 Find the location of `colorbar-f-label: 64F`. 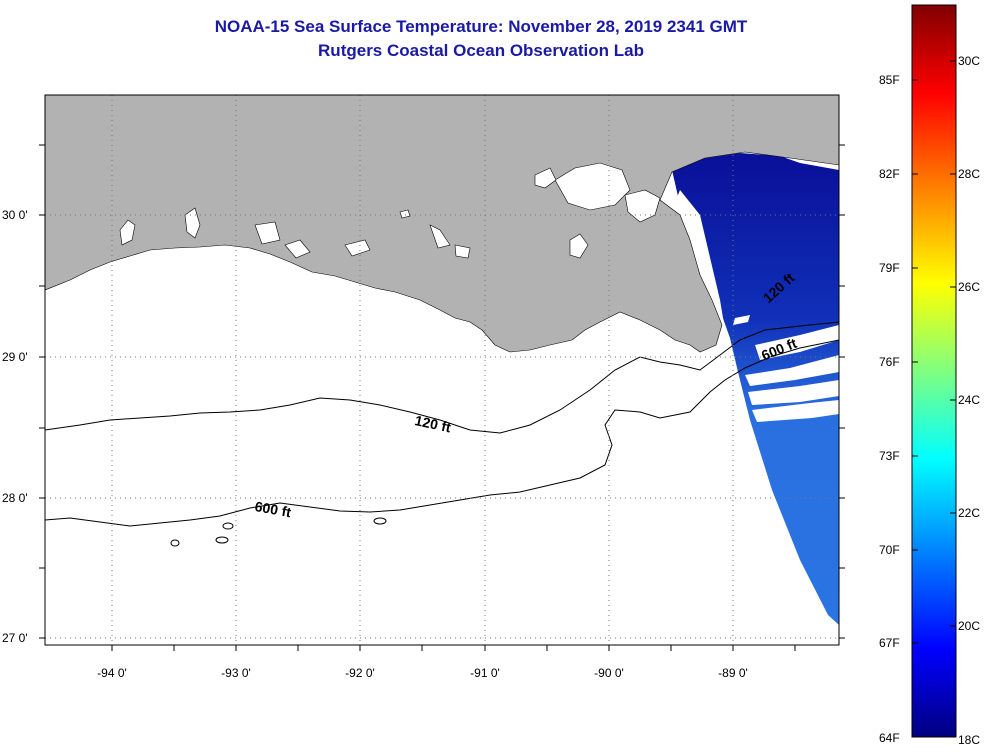

colorbar-f-label: 64F is located at coordinates (889, 738).